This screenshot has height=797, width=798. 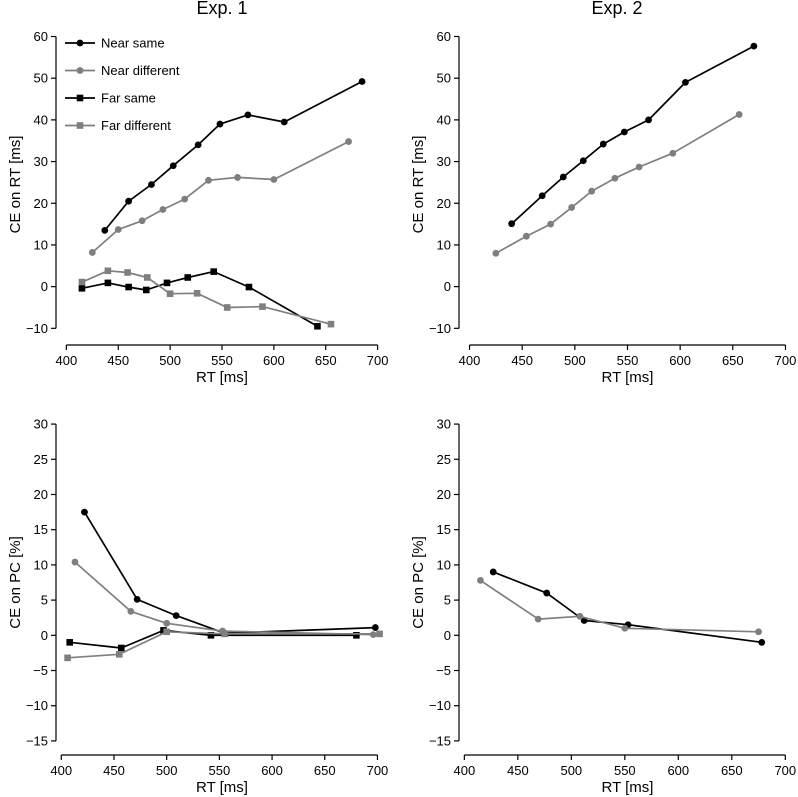 I want to click on series-far-different, so click(x=223, y=645).